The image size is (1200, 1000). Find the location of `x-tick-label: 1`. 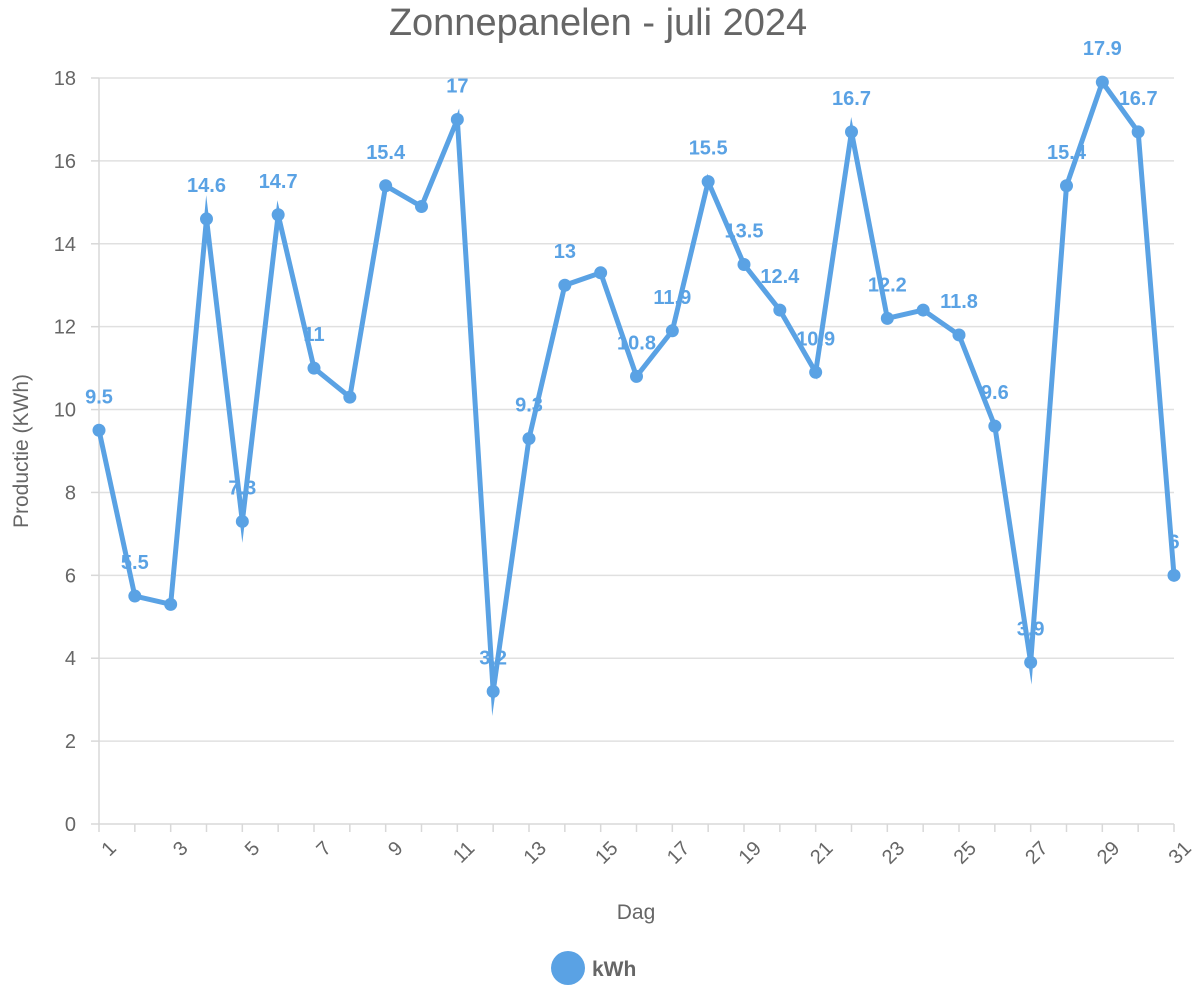

x-tick-label: 1 is located at coordinates (108, 848).